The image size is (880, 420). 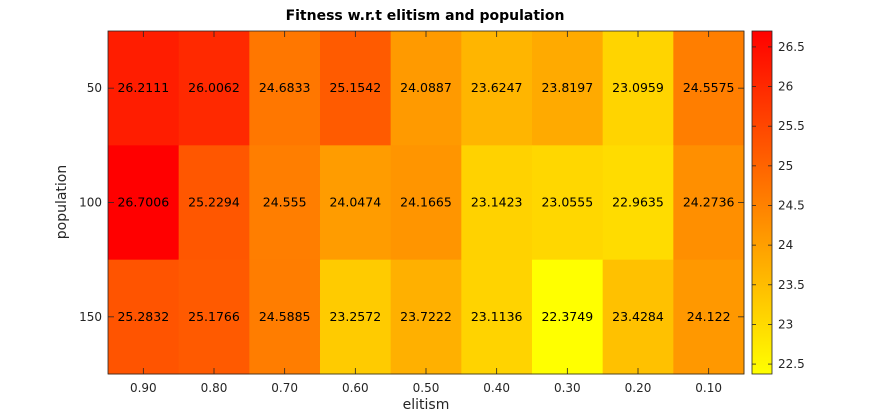 What do you see at coordinates (567, 388) in the screenshot?
I see `x-tick-label: 0.30` at bounding box center [567, 388].